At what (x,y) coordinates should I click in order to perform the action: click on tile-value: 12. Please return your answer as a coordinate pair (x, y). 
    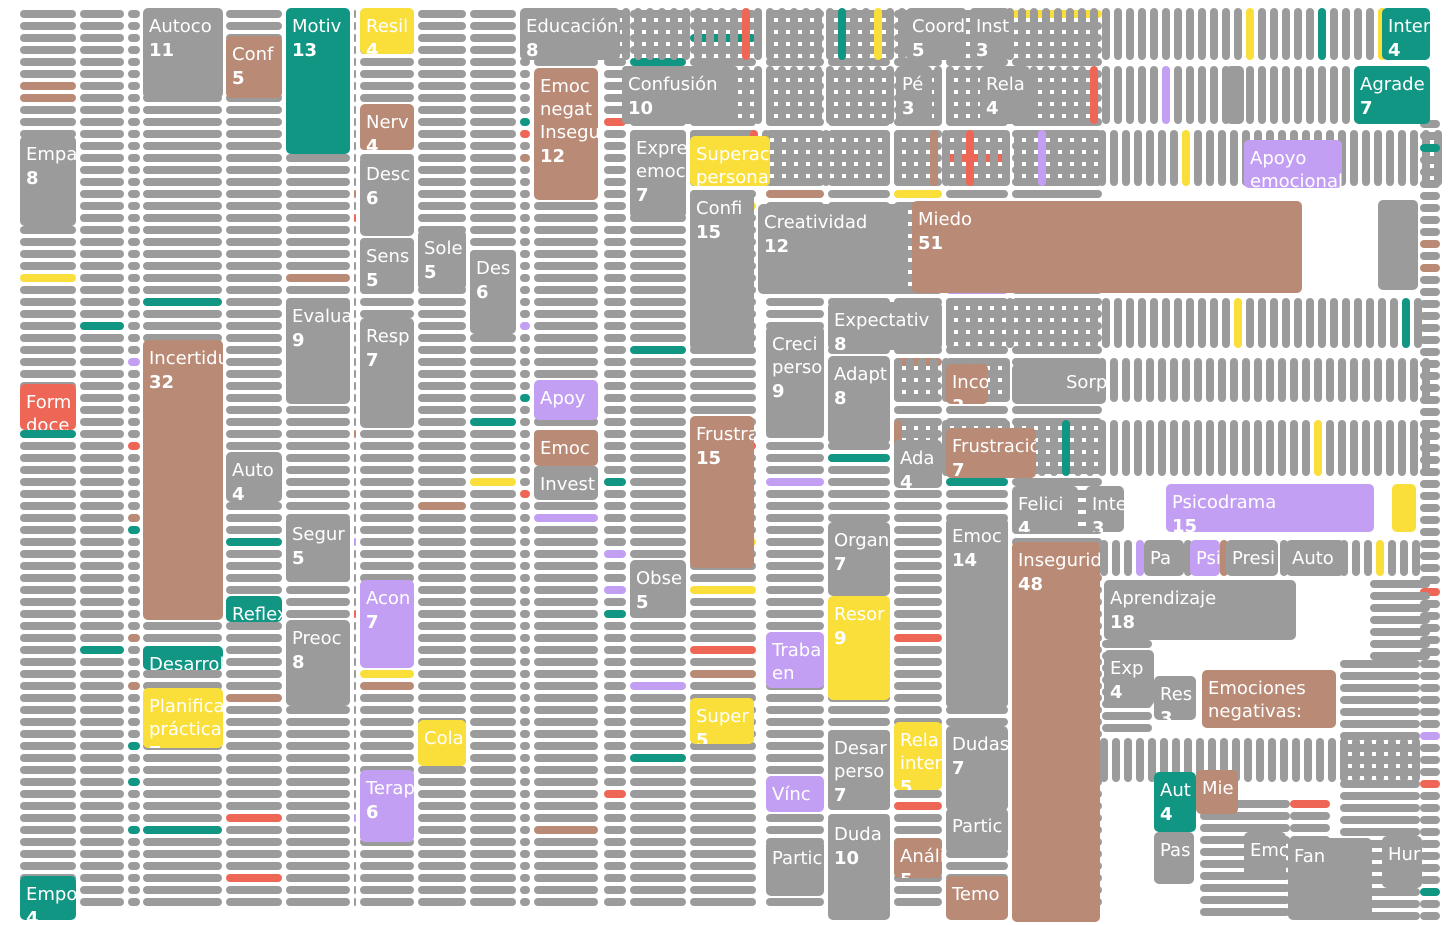
    Looking at the image, I should click on (776, 246).